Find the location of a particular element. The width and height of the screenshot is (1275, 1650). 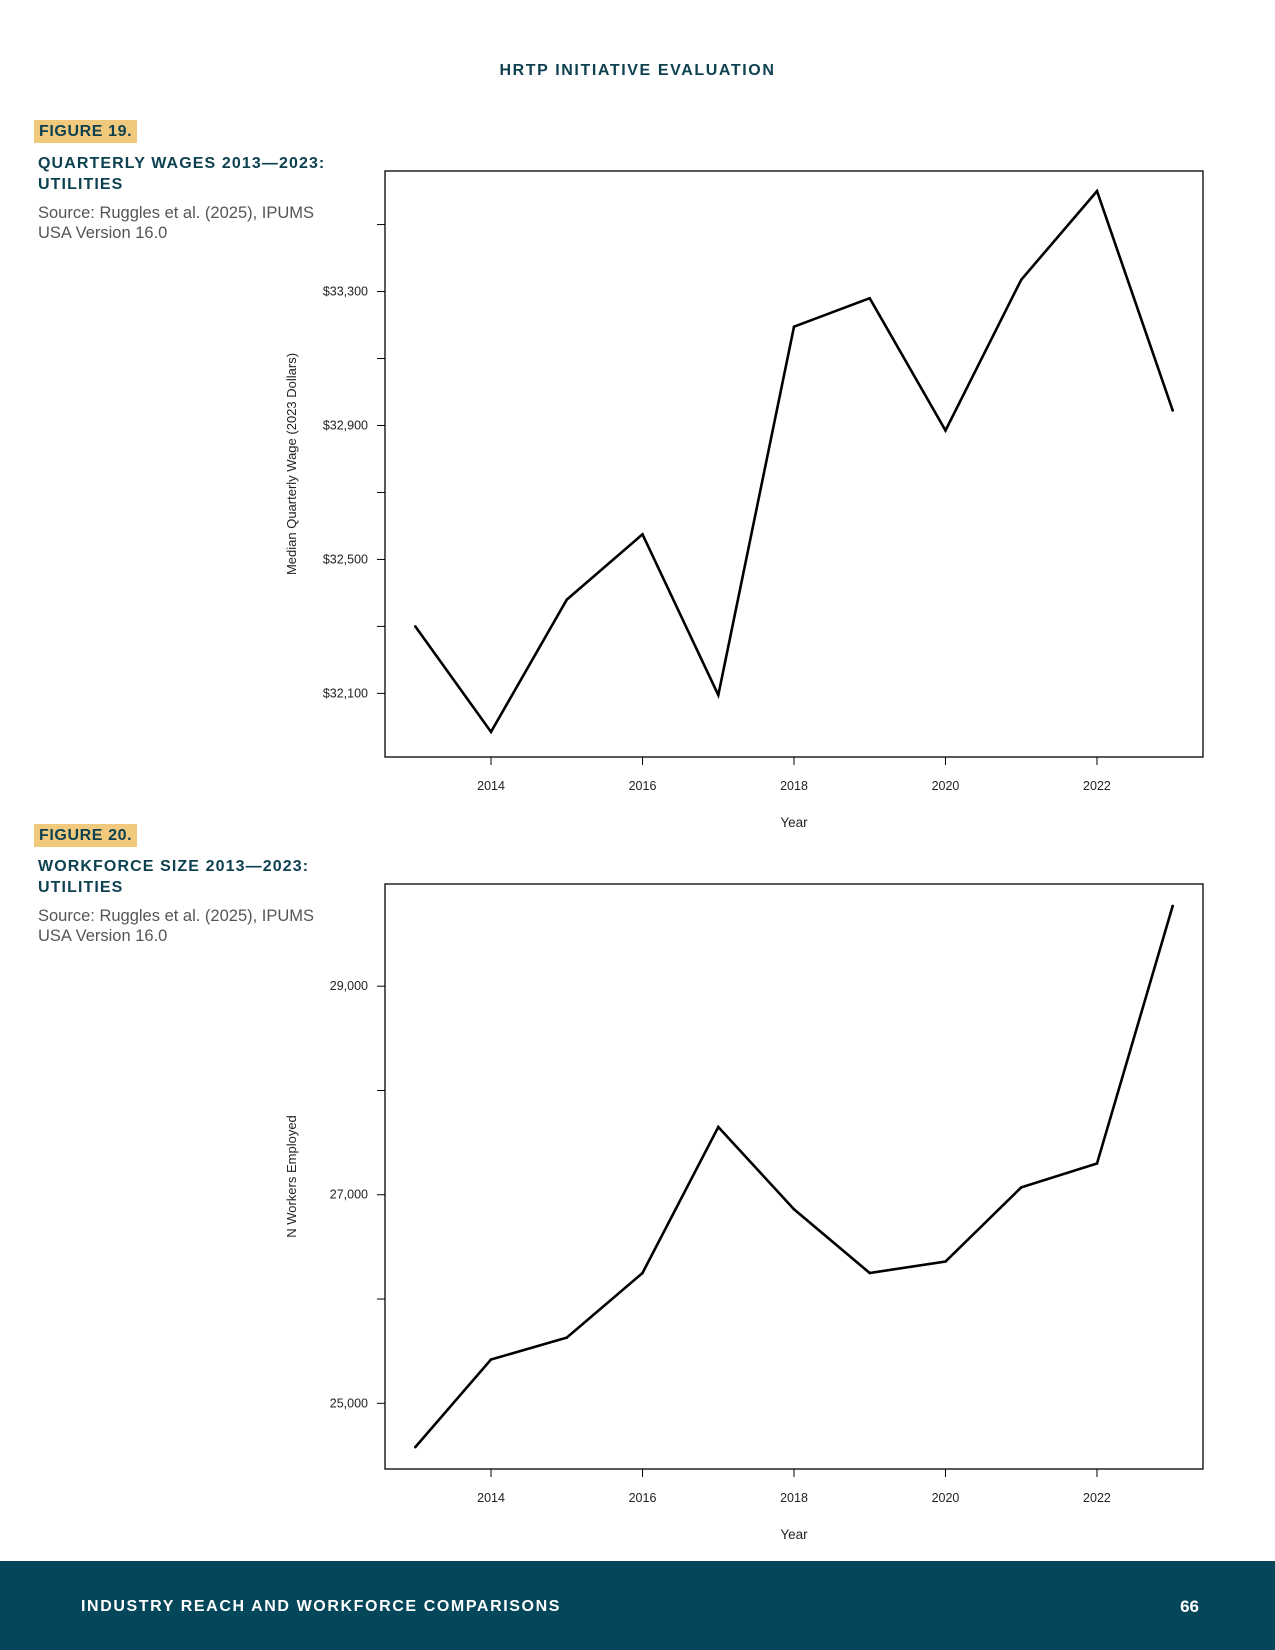

y-tick-label: $32,900 is located at coordinates (345, 425).